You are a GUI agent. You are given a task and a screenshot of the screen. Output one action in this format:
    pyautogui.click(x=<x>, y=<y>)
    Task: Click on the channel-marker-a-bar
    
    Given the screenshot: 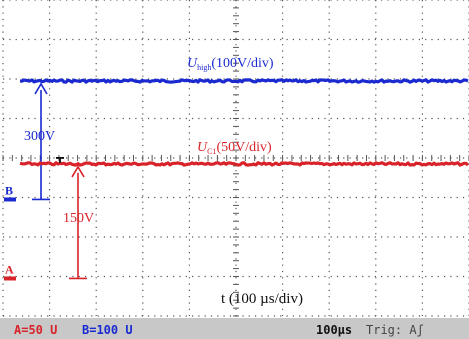 What is the action you would take?
    pyautogui.click(x=10, y=278)
    